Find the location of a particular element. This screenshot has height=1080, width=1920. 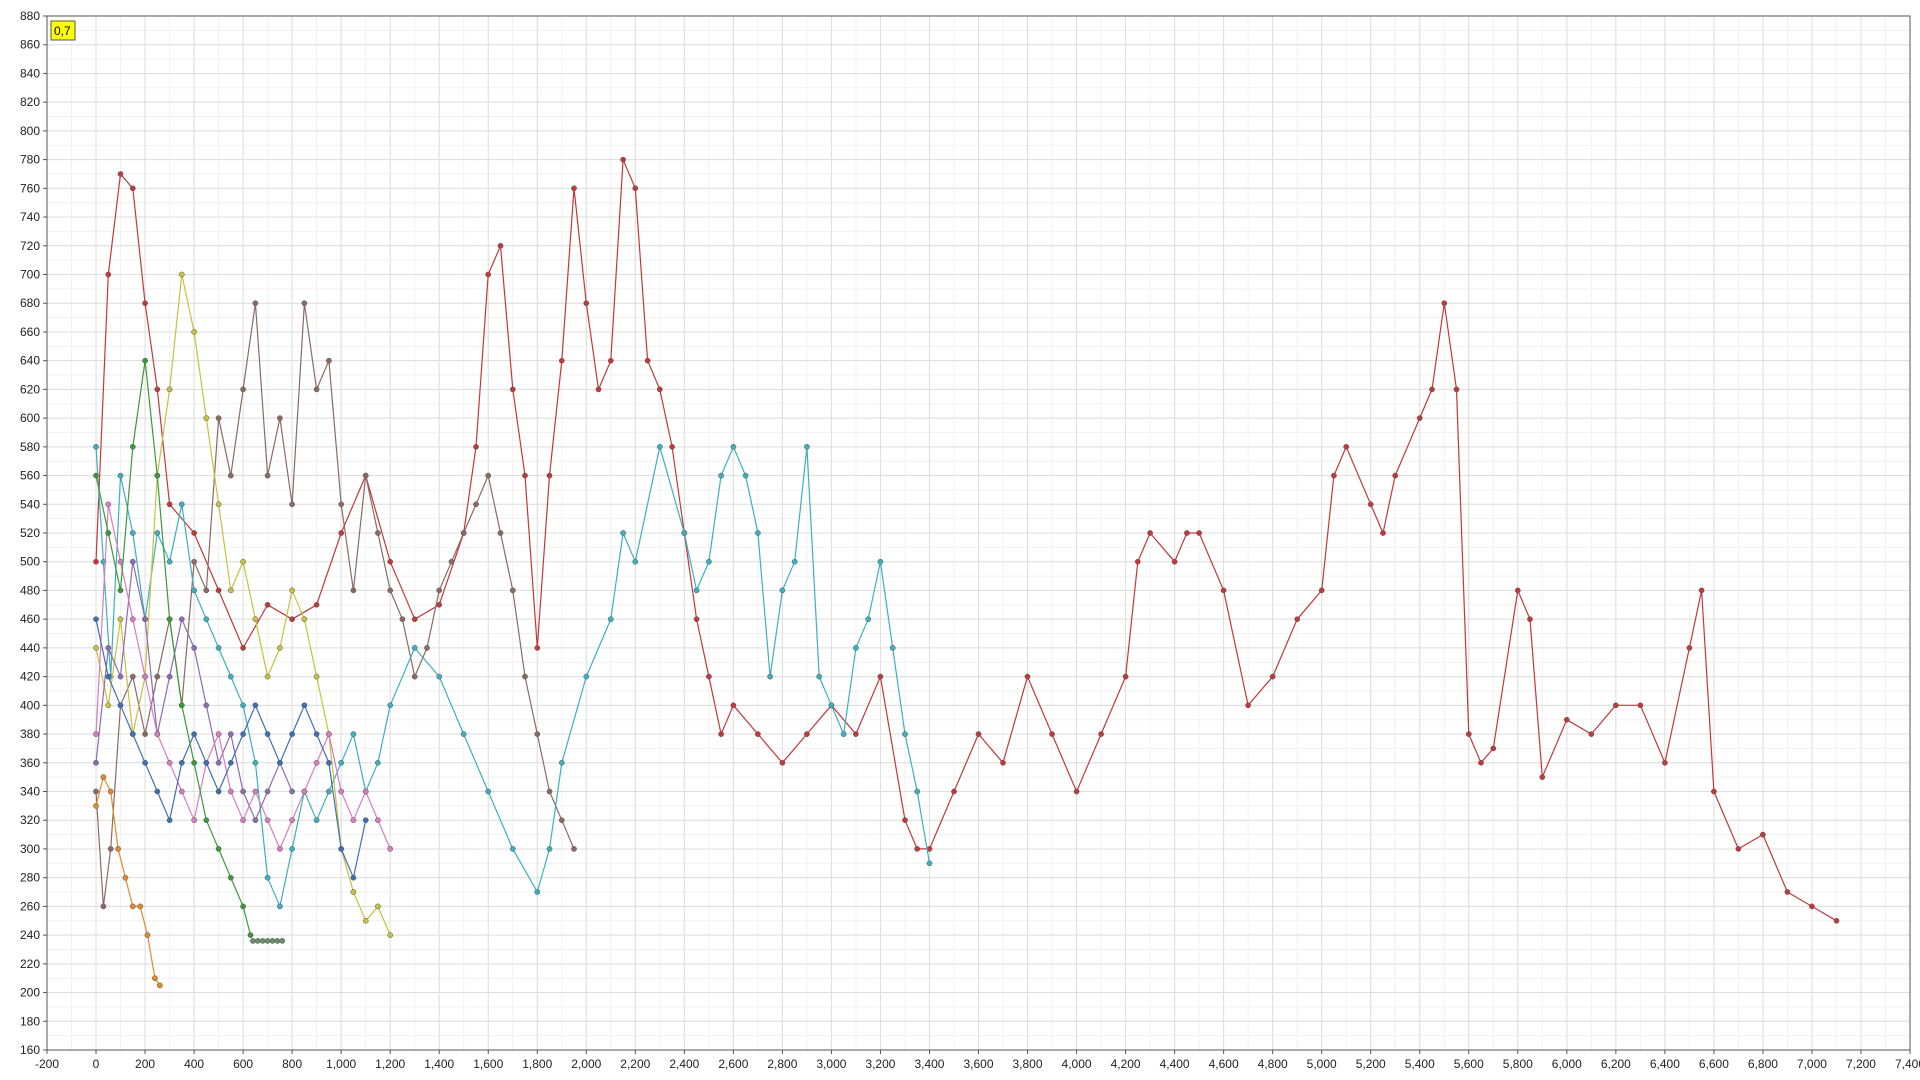

x-tick-label: 4,800 is located at coordinates (1273, 1064).